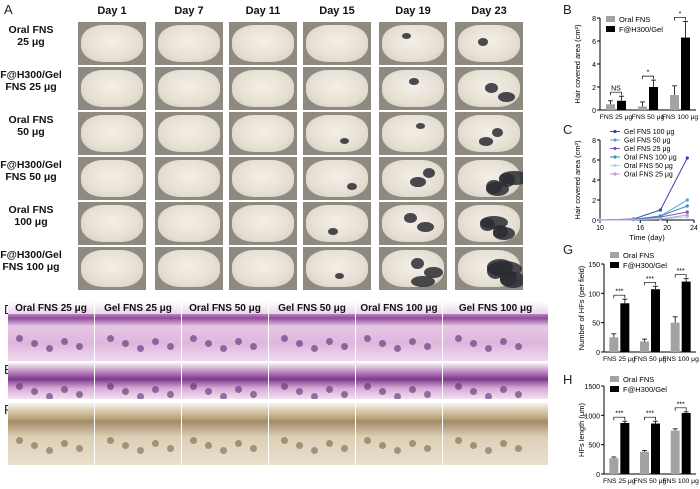  I want to click on legend-label: Oral FNS 100 μg, so click(650, 158).